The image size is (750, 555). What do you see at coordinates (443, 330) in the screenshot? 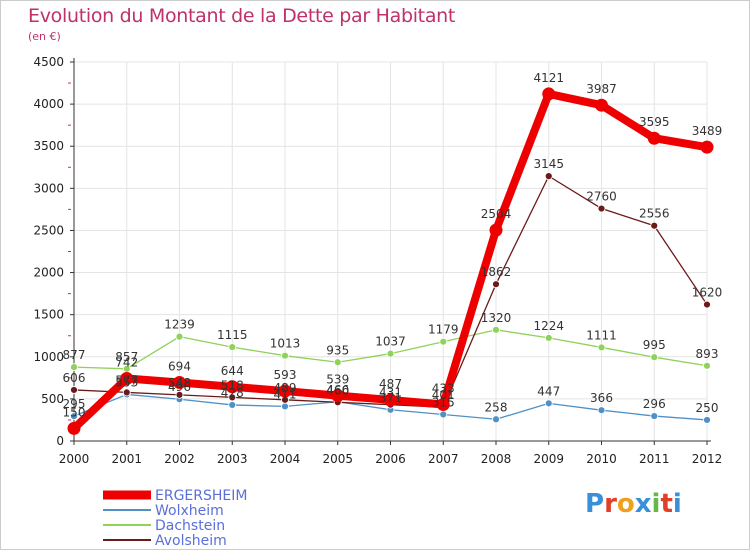
I see `data-label: 1179` at bounding box center [443, 330].